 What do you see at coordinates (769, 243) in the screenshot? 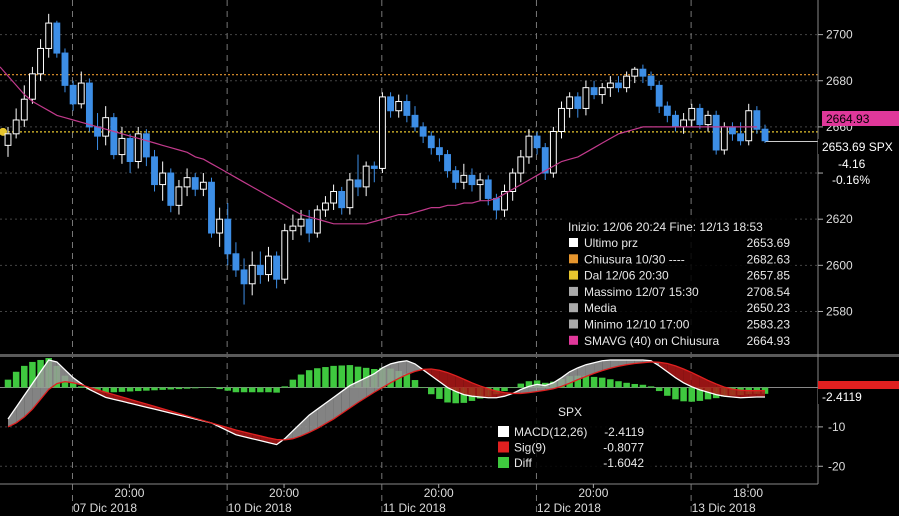
I see `legend-value: 2653.69` at bounding box center [769, 243].